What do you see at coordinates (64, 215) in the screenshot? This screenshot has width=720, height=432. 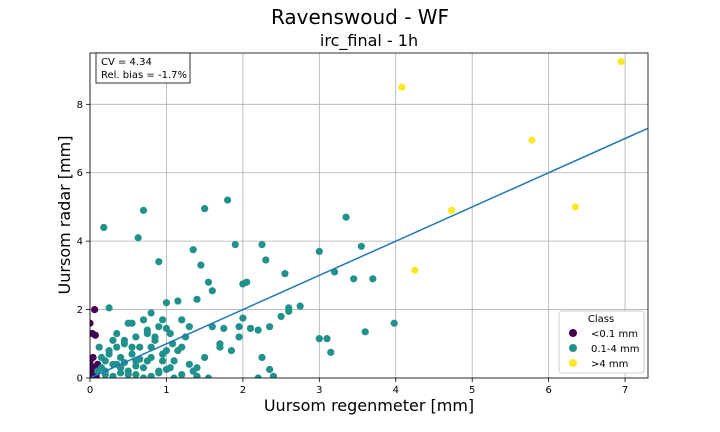 I see `y-axis-label: Uursom radar [mm]` at bounding box center [64, 215].